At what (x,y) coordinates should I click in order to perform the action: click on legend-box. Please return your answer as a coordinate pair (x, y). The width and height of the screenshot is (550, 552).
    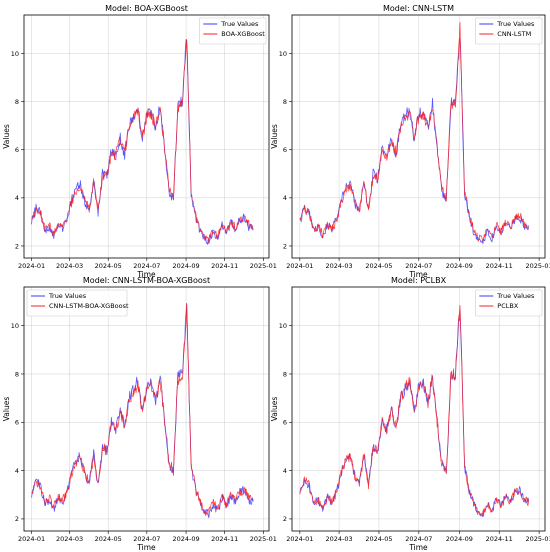
    Looking at the image, I should click on (77, 303).